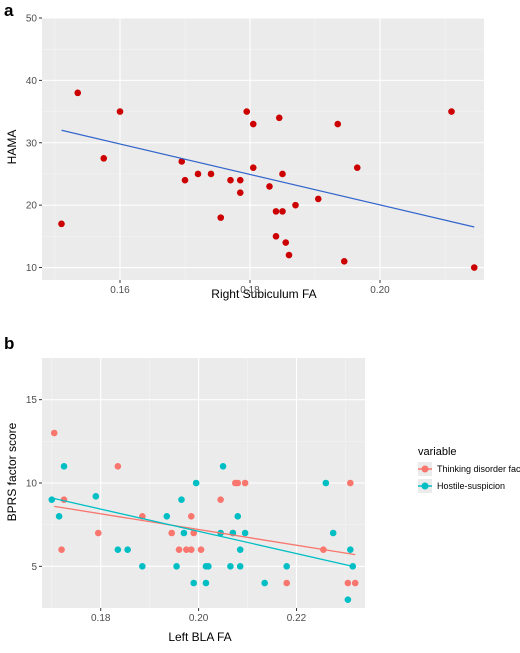 The height and width of the screenshot is (653, 520). Describe the element at coordinates (34, 567) in the screenshot. I see `y-tick-label: 5` at that location.